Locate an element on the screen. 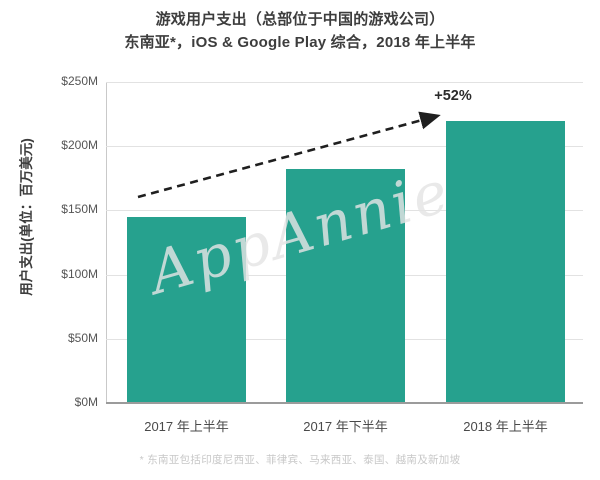 This screenshot has height=480, width=600. x-axis-baseline is located at coordinates (344, 403).